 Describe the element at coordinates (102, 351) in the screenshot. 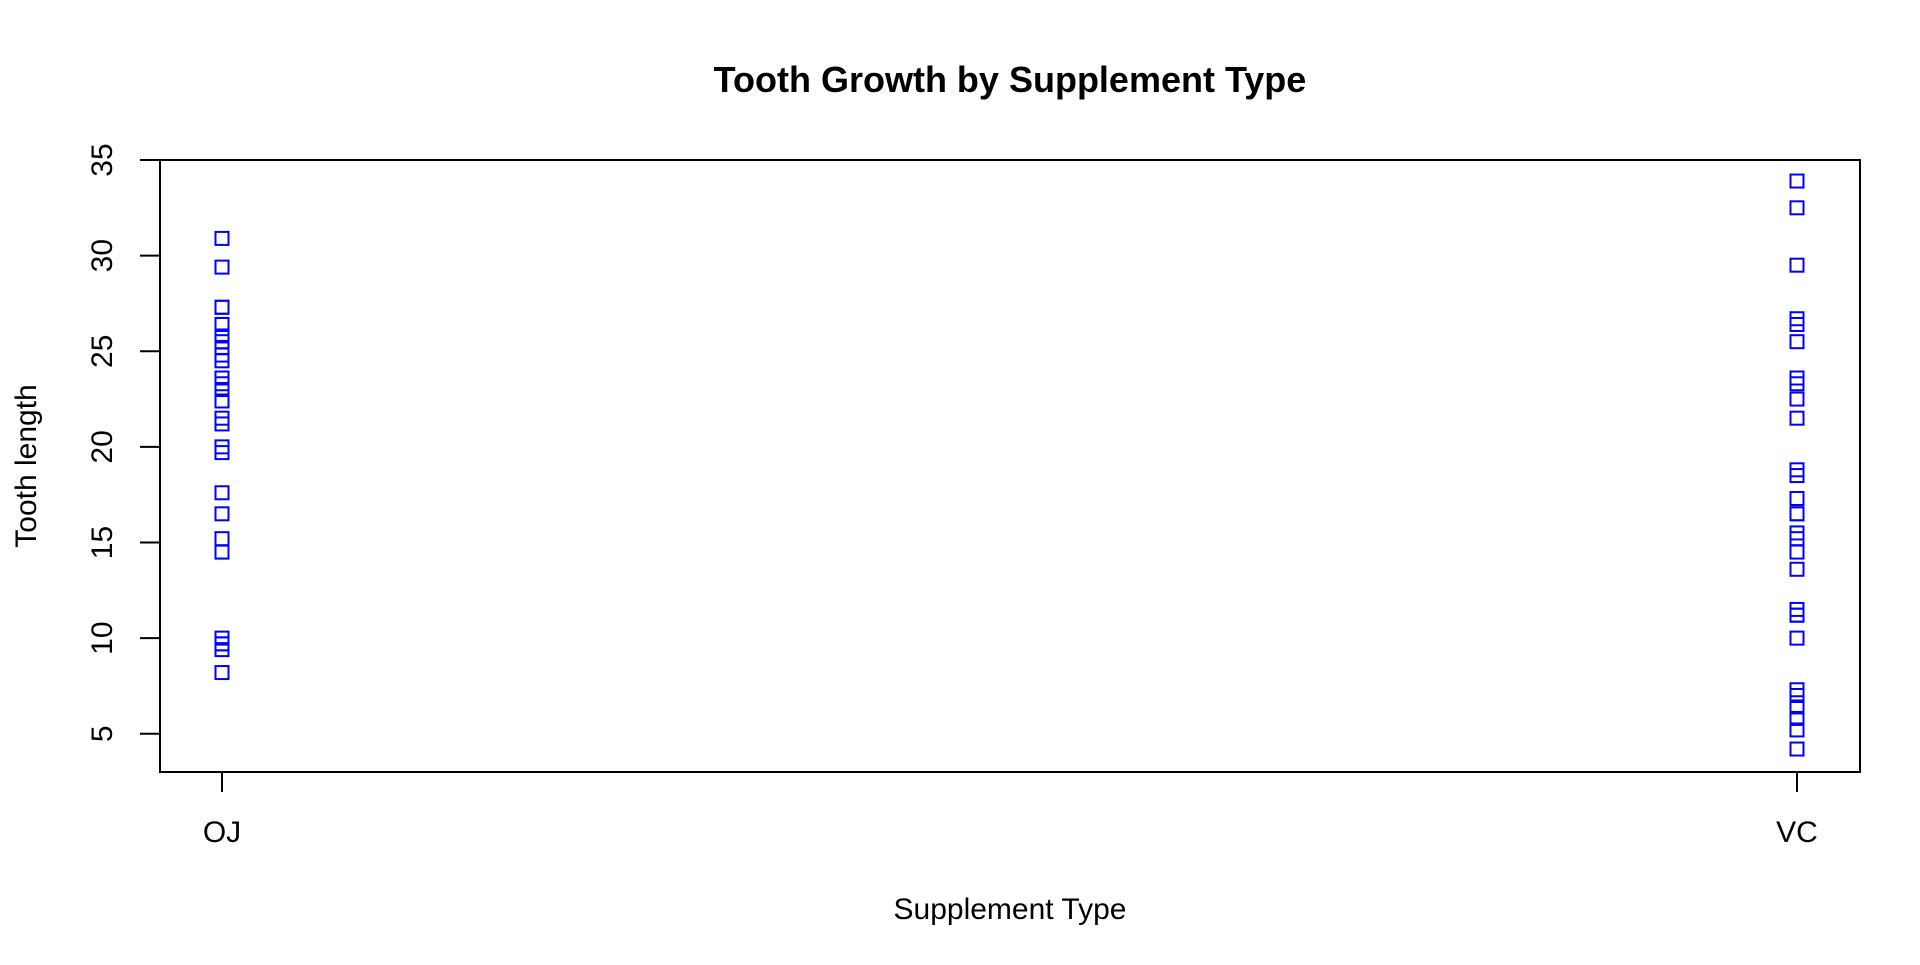

I see `y-tick-label: 25` at that location.